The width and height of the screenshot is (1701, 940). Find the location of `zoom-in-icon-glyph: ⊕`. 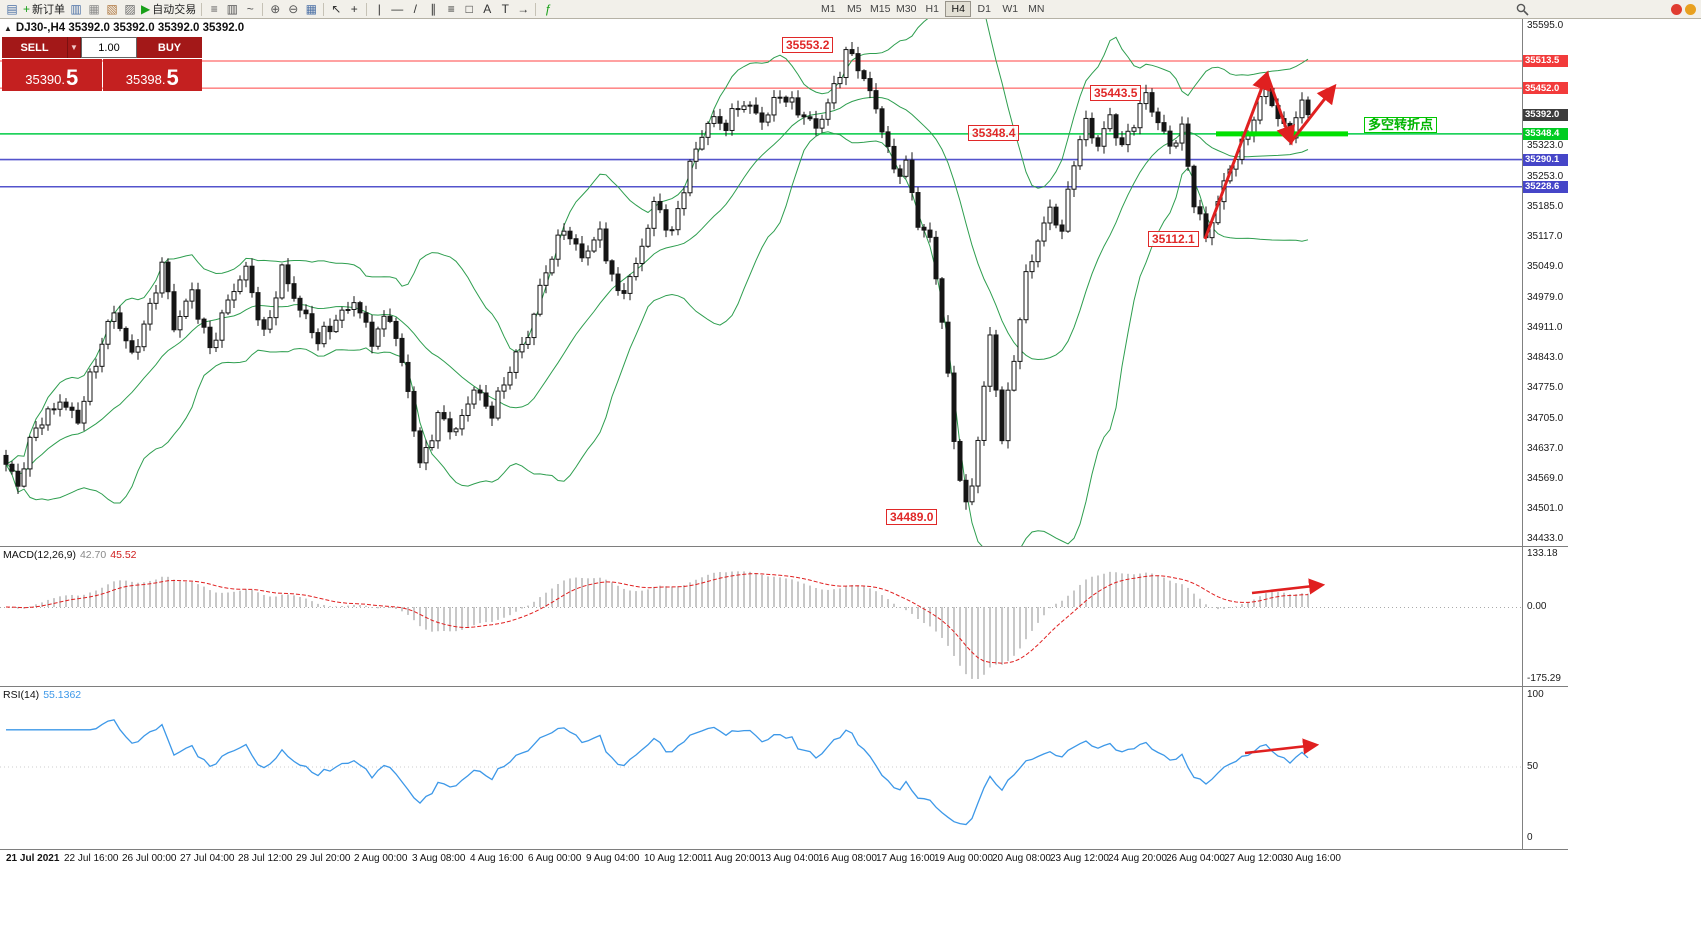

zoom-in-icon-glyph: ⊕ is located at coordinates (275, 9).